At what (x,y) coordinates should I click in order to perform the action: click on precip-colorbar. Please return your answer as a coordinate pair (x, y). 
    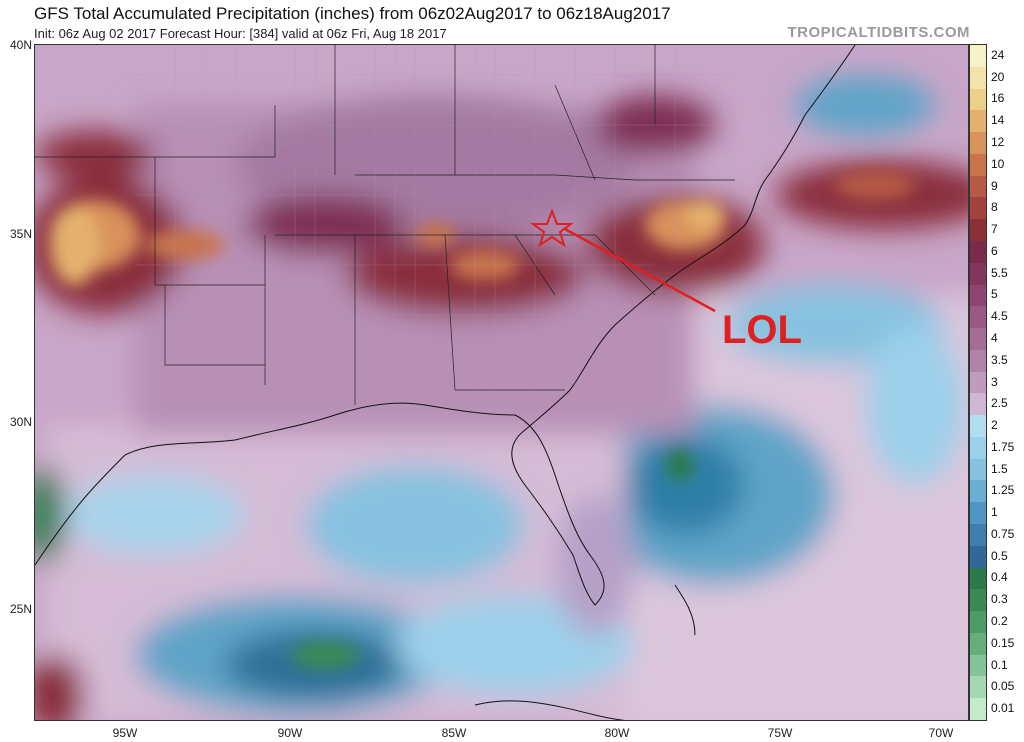
    Looking at the image, I should click on (978, 382).